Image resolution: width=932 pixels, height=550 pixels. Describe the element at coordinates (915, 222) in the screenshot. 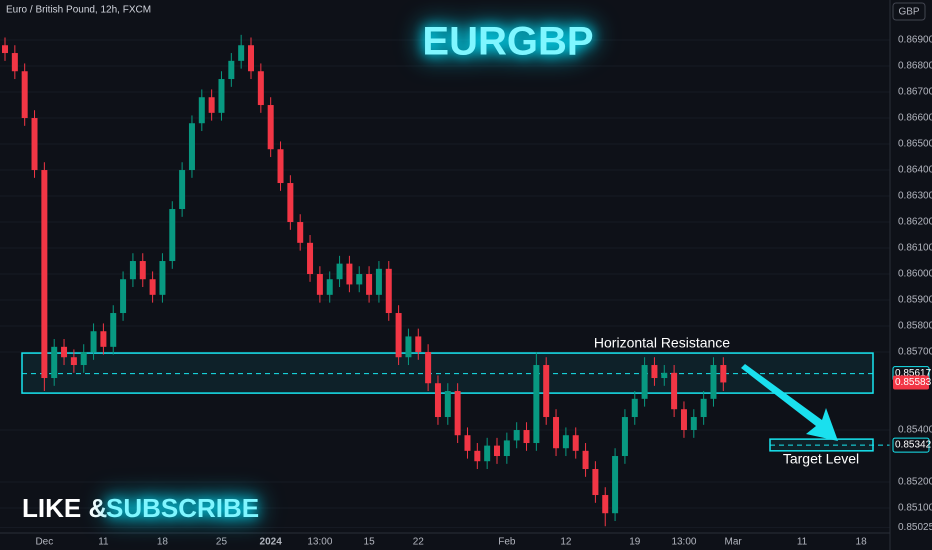

I see `y-tick-label: 0.86200` at that location.